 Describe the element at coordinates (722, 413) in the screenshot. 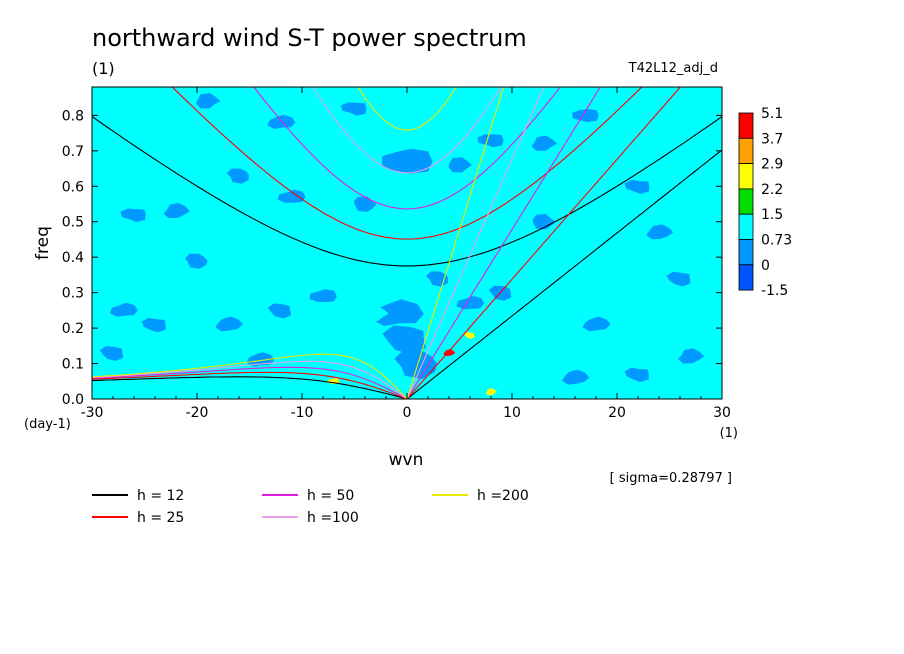

I see `x-tick-label: 30` at that location.